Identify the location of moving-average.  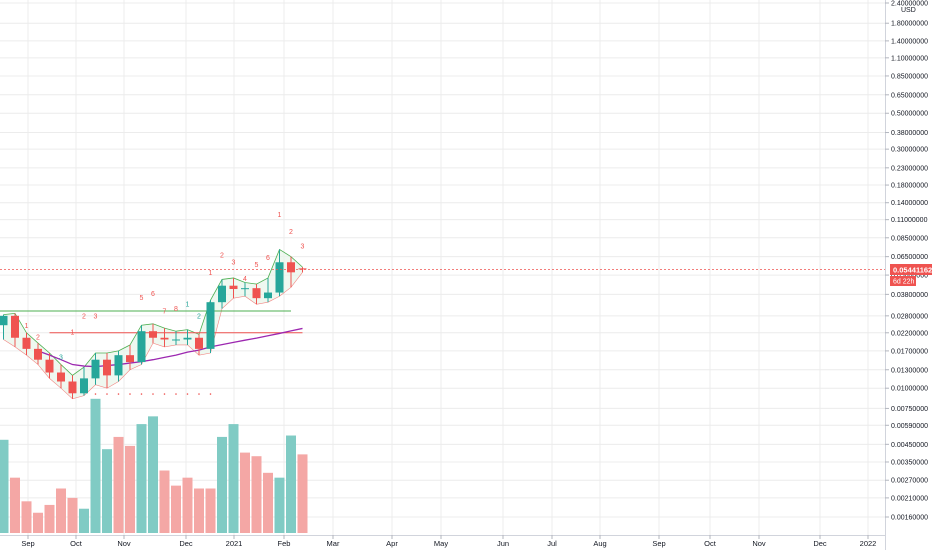
(170, 347).